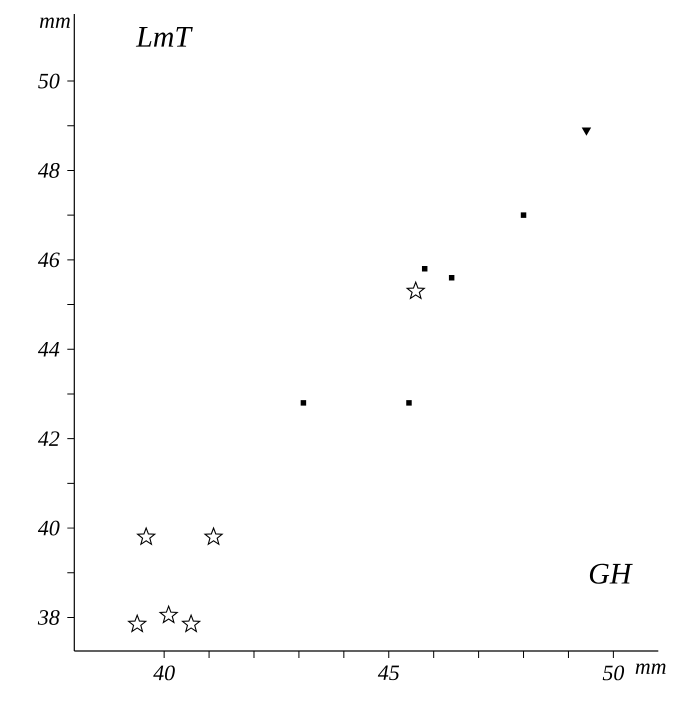 The width and height of the screenshot is (695, 721). Describe the element at coordinates (49, 438) in the screenshot. I see `y-tick-label: 42` at that location.